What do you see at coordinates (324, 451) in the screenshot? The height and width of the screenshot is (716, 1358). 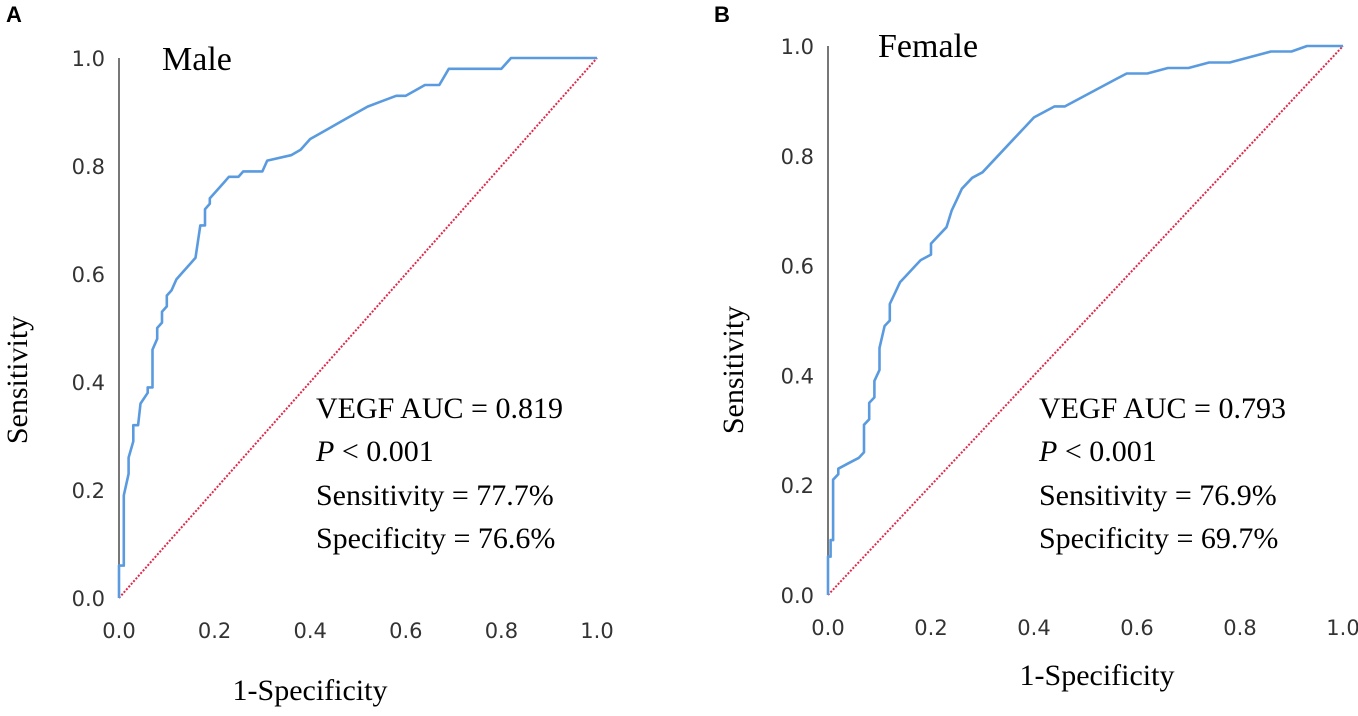 I see `panel-a-p-symbol: P` at bounding box center [324, 451].